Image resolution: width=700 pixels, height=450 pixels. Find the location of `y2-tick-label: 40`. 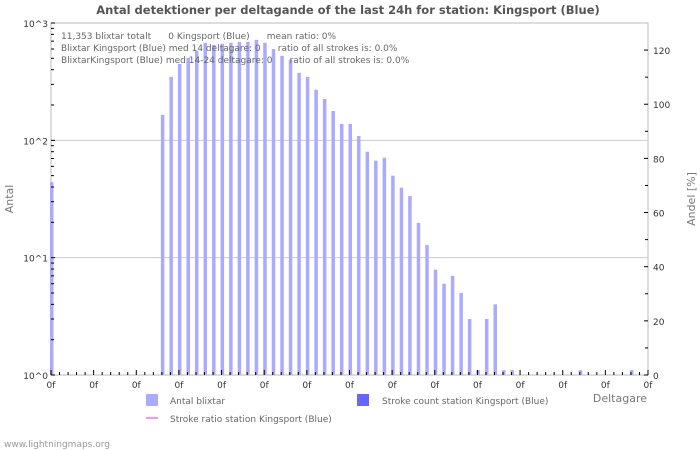

y2-tick-label: 40 is located at coordinates (659, 269).